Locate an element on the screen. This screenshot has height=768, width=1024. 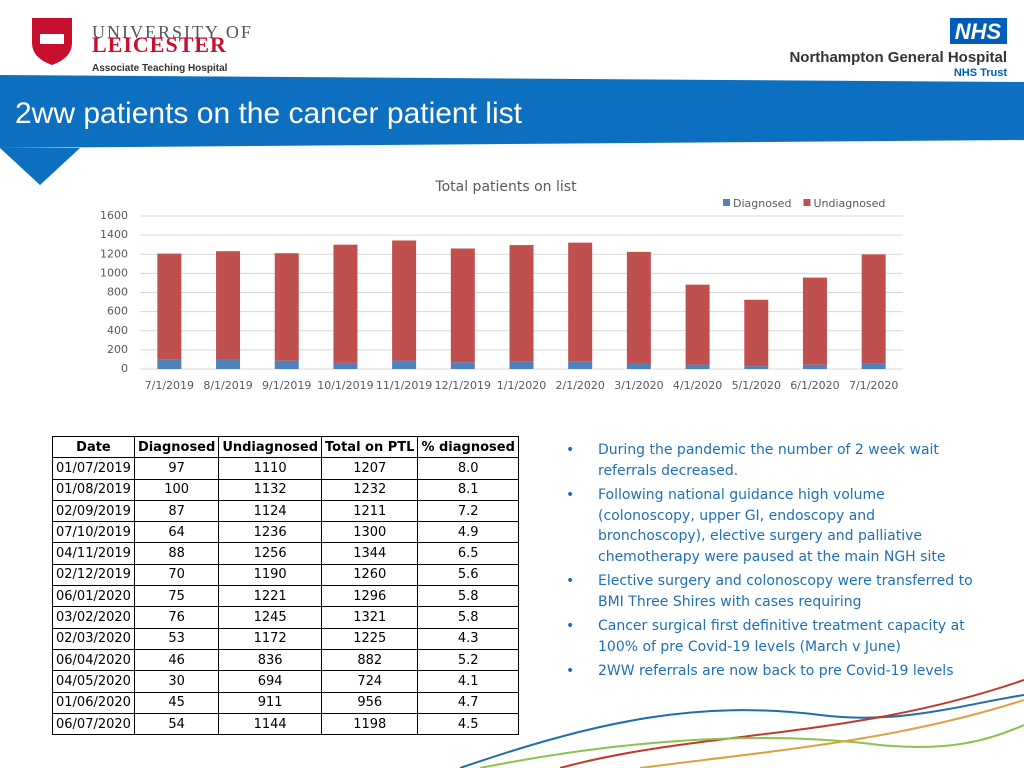
table-cell: 01/06/2020 is located at coordinates (93, 702).